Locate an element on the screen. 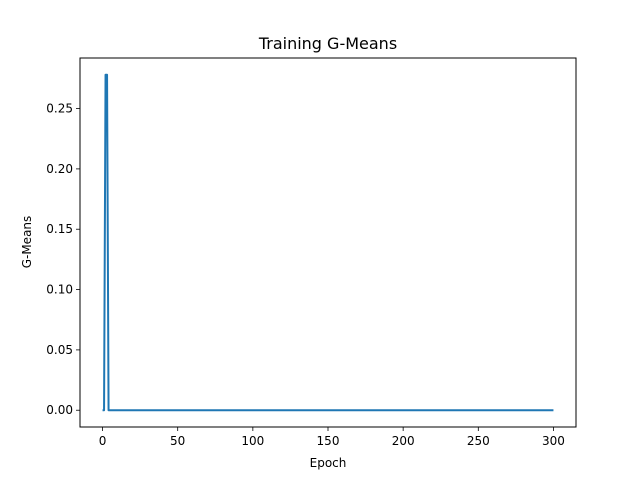  x-tick-label: 300 is located at coordinates (553, 441).